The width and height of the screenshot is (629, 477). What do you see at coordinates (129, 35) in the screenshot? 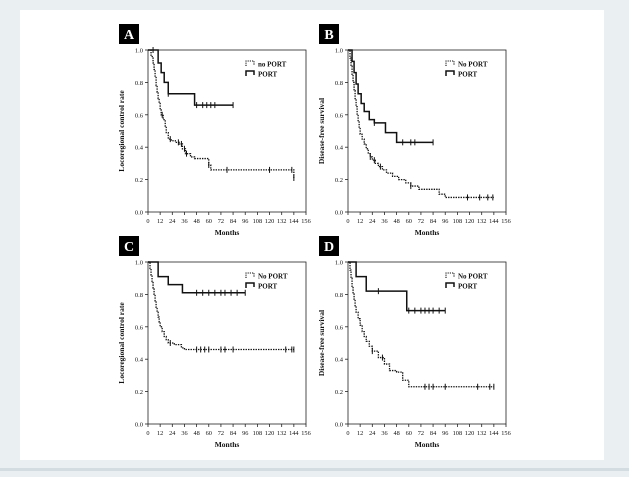
I see `panel-label: A` at bounding box center [129, 35].